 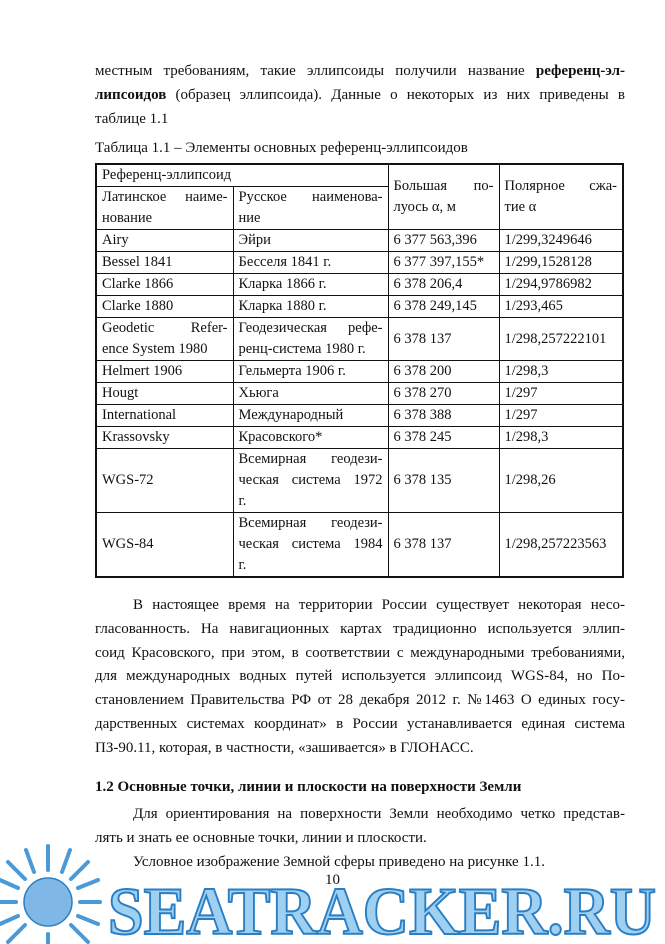 What do you see at coordinates (580, 71) in the screenshot?
I see `text-run: референц-эл-` at bounding box center [580, 71].